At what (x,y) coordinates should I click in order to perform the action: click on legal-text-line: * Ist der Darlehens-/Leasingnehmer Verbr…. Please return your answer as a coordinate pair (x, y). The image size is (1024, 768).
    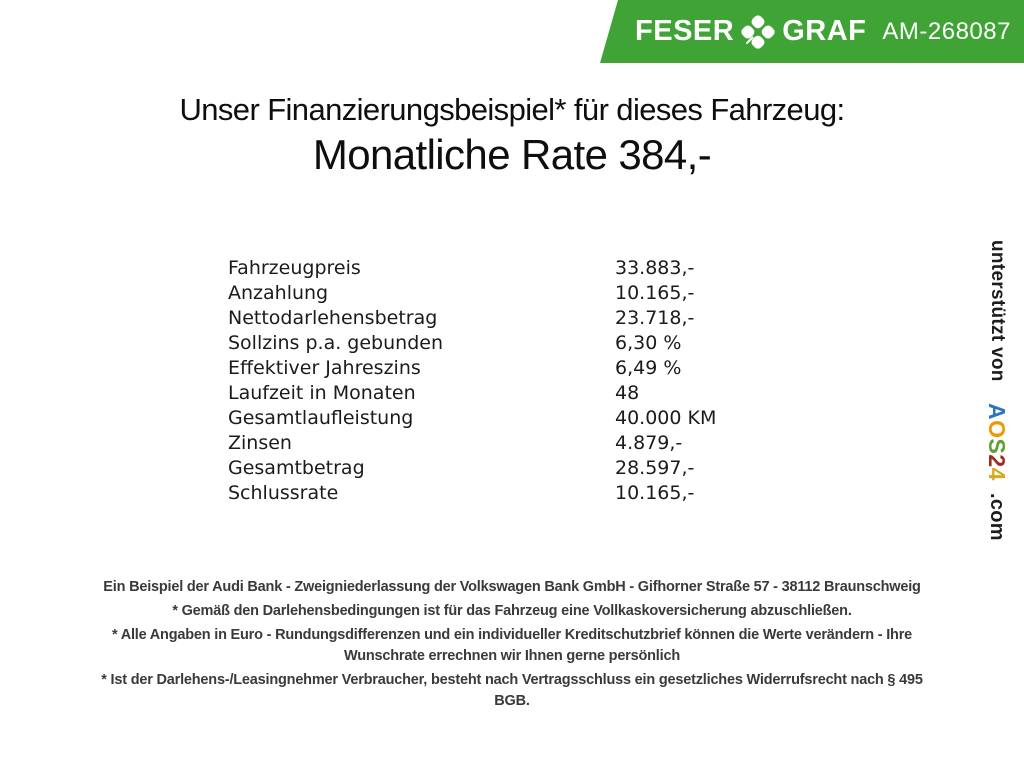
    Looking at the image, I should click on (512, 690).